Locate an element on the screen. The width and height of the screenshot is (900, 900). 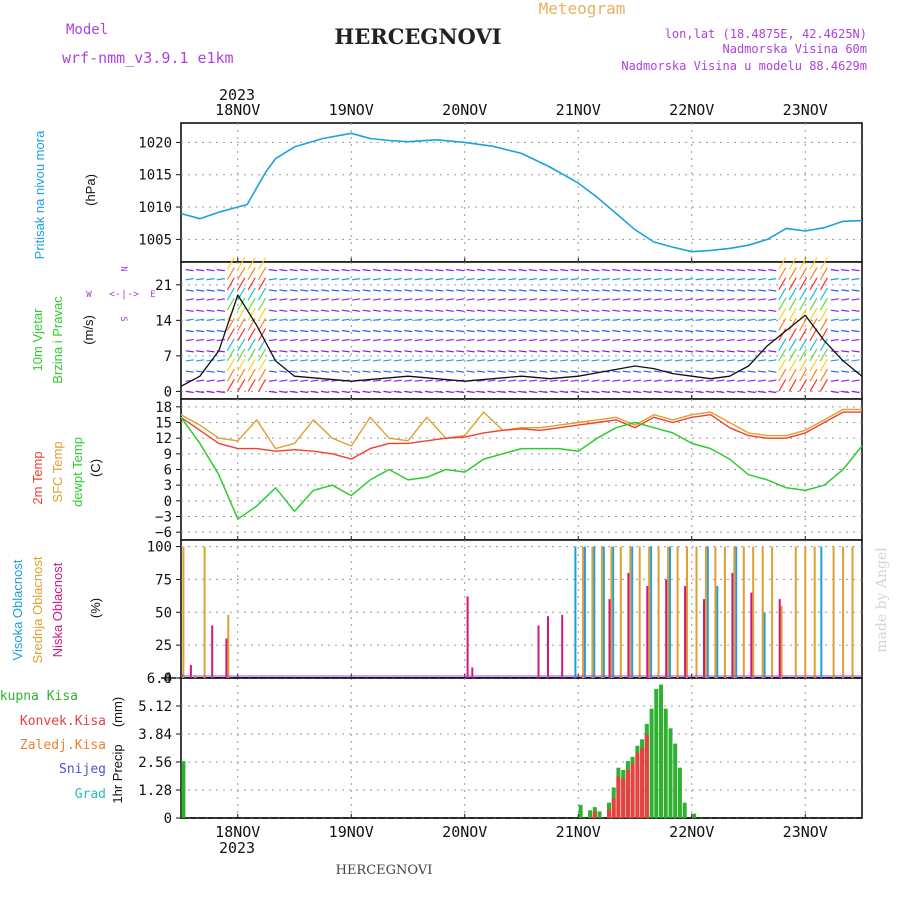
y-tick-label: 3 is located at coordinates (168, 486).